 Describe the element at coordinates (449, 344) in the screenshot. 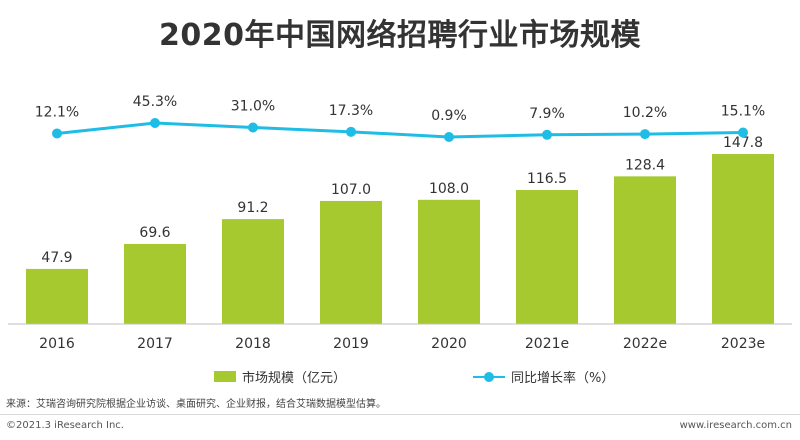

I see `x-tick-label: 2020` at that location.